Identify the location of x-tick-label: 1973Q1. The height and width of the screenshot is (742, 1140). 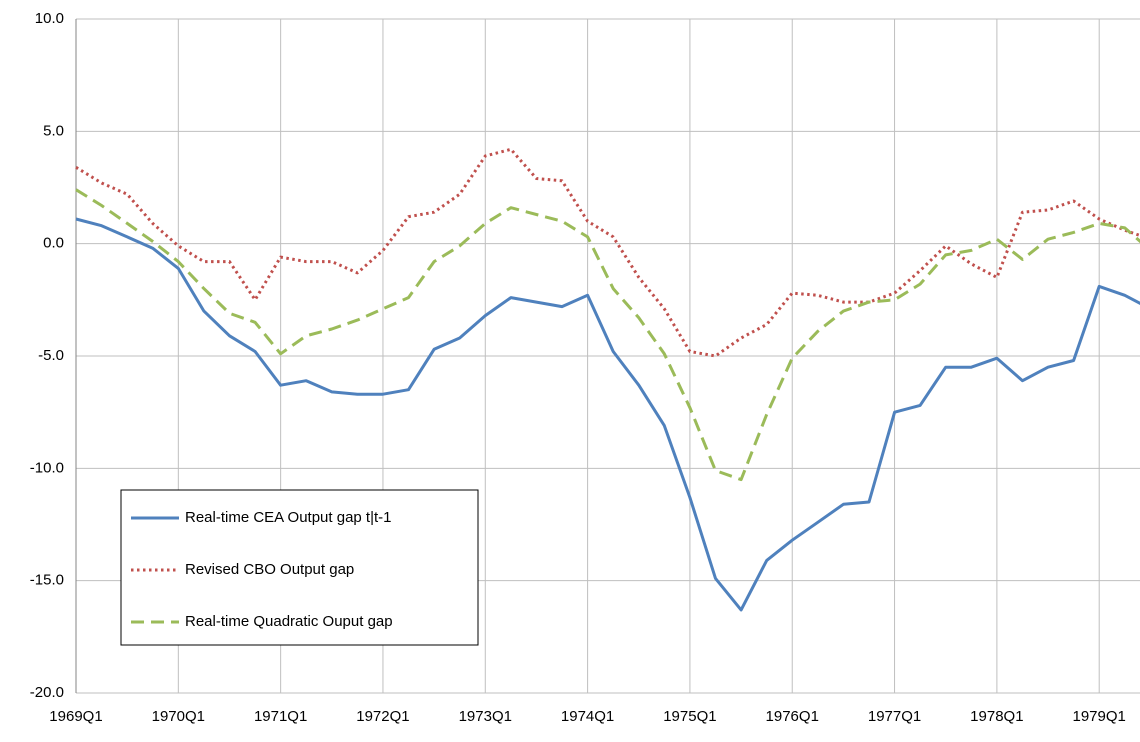
(485, 716).